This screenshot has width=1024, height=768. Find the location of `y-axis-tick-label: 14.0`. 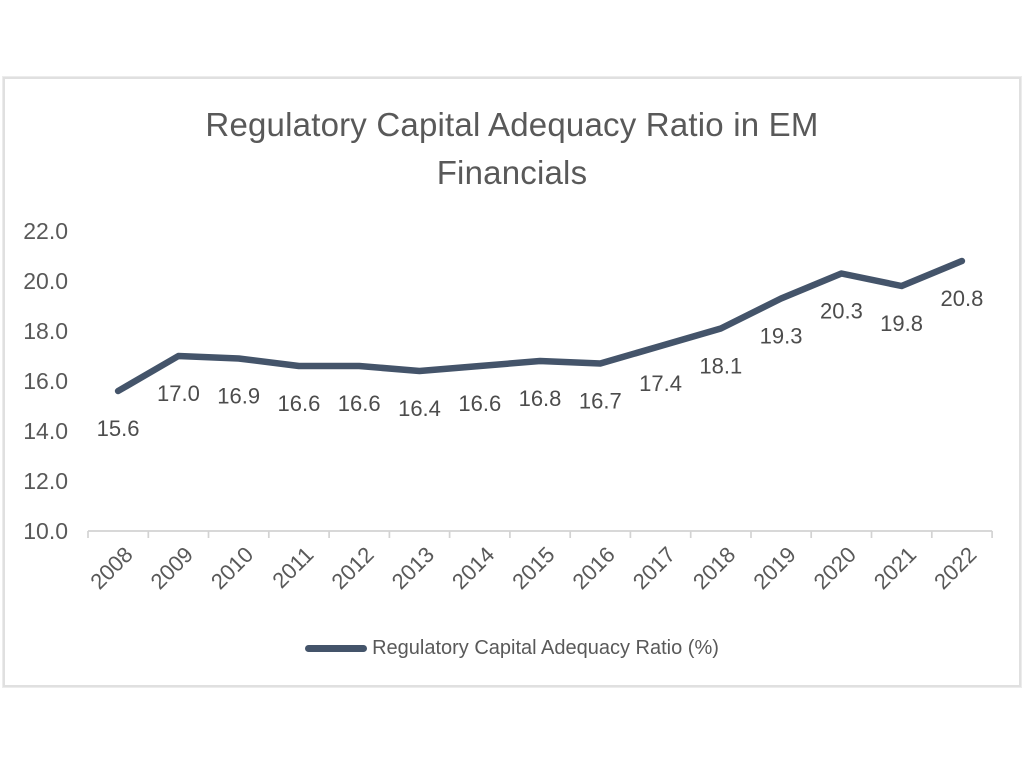

y-axis-tick-label: 14.0 is located at coordinates (45, 431).